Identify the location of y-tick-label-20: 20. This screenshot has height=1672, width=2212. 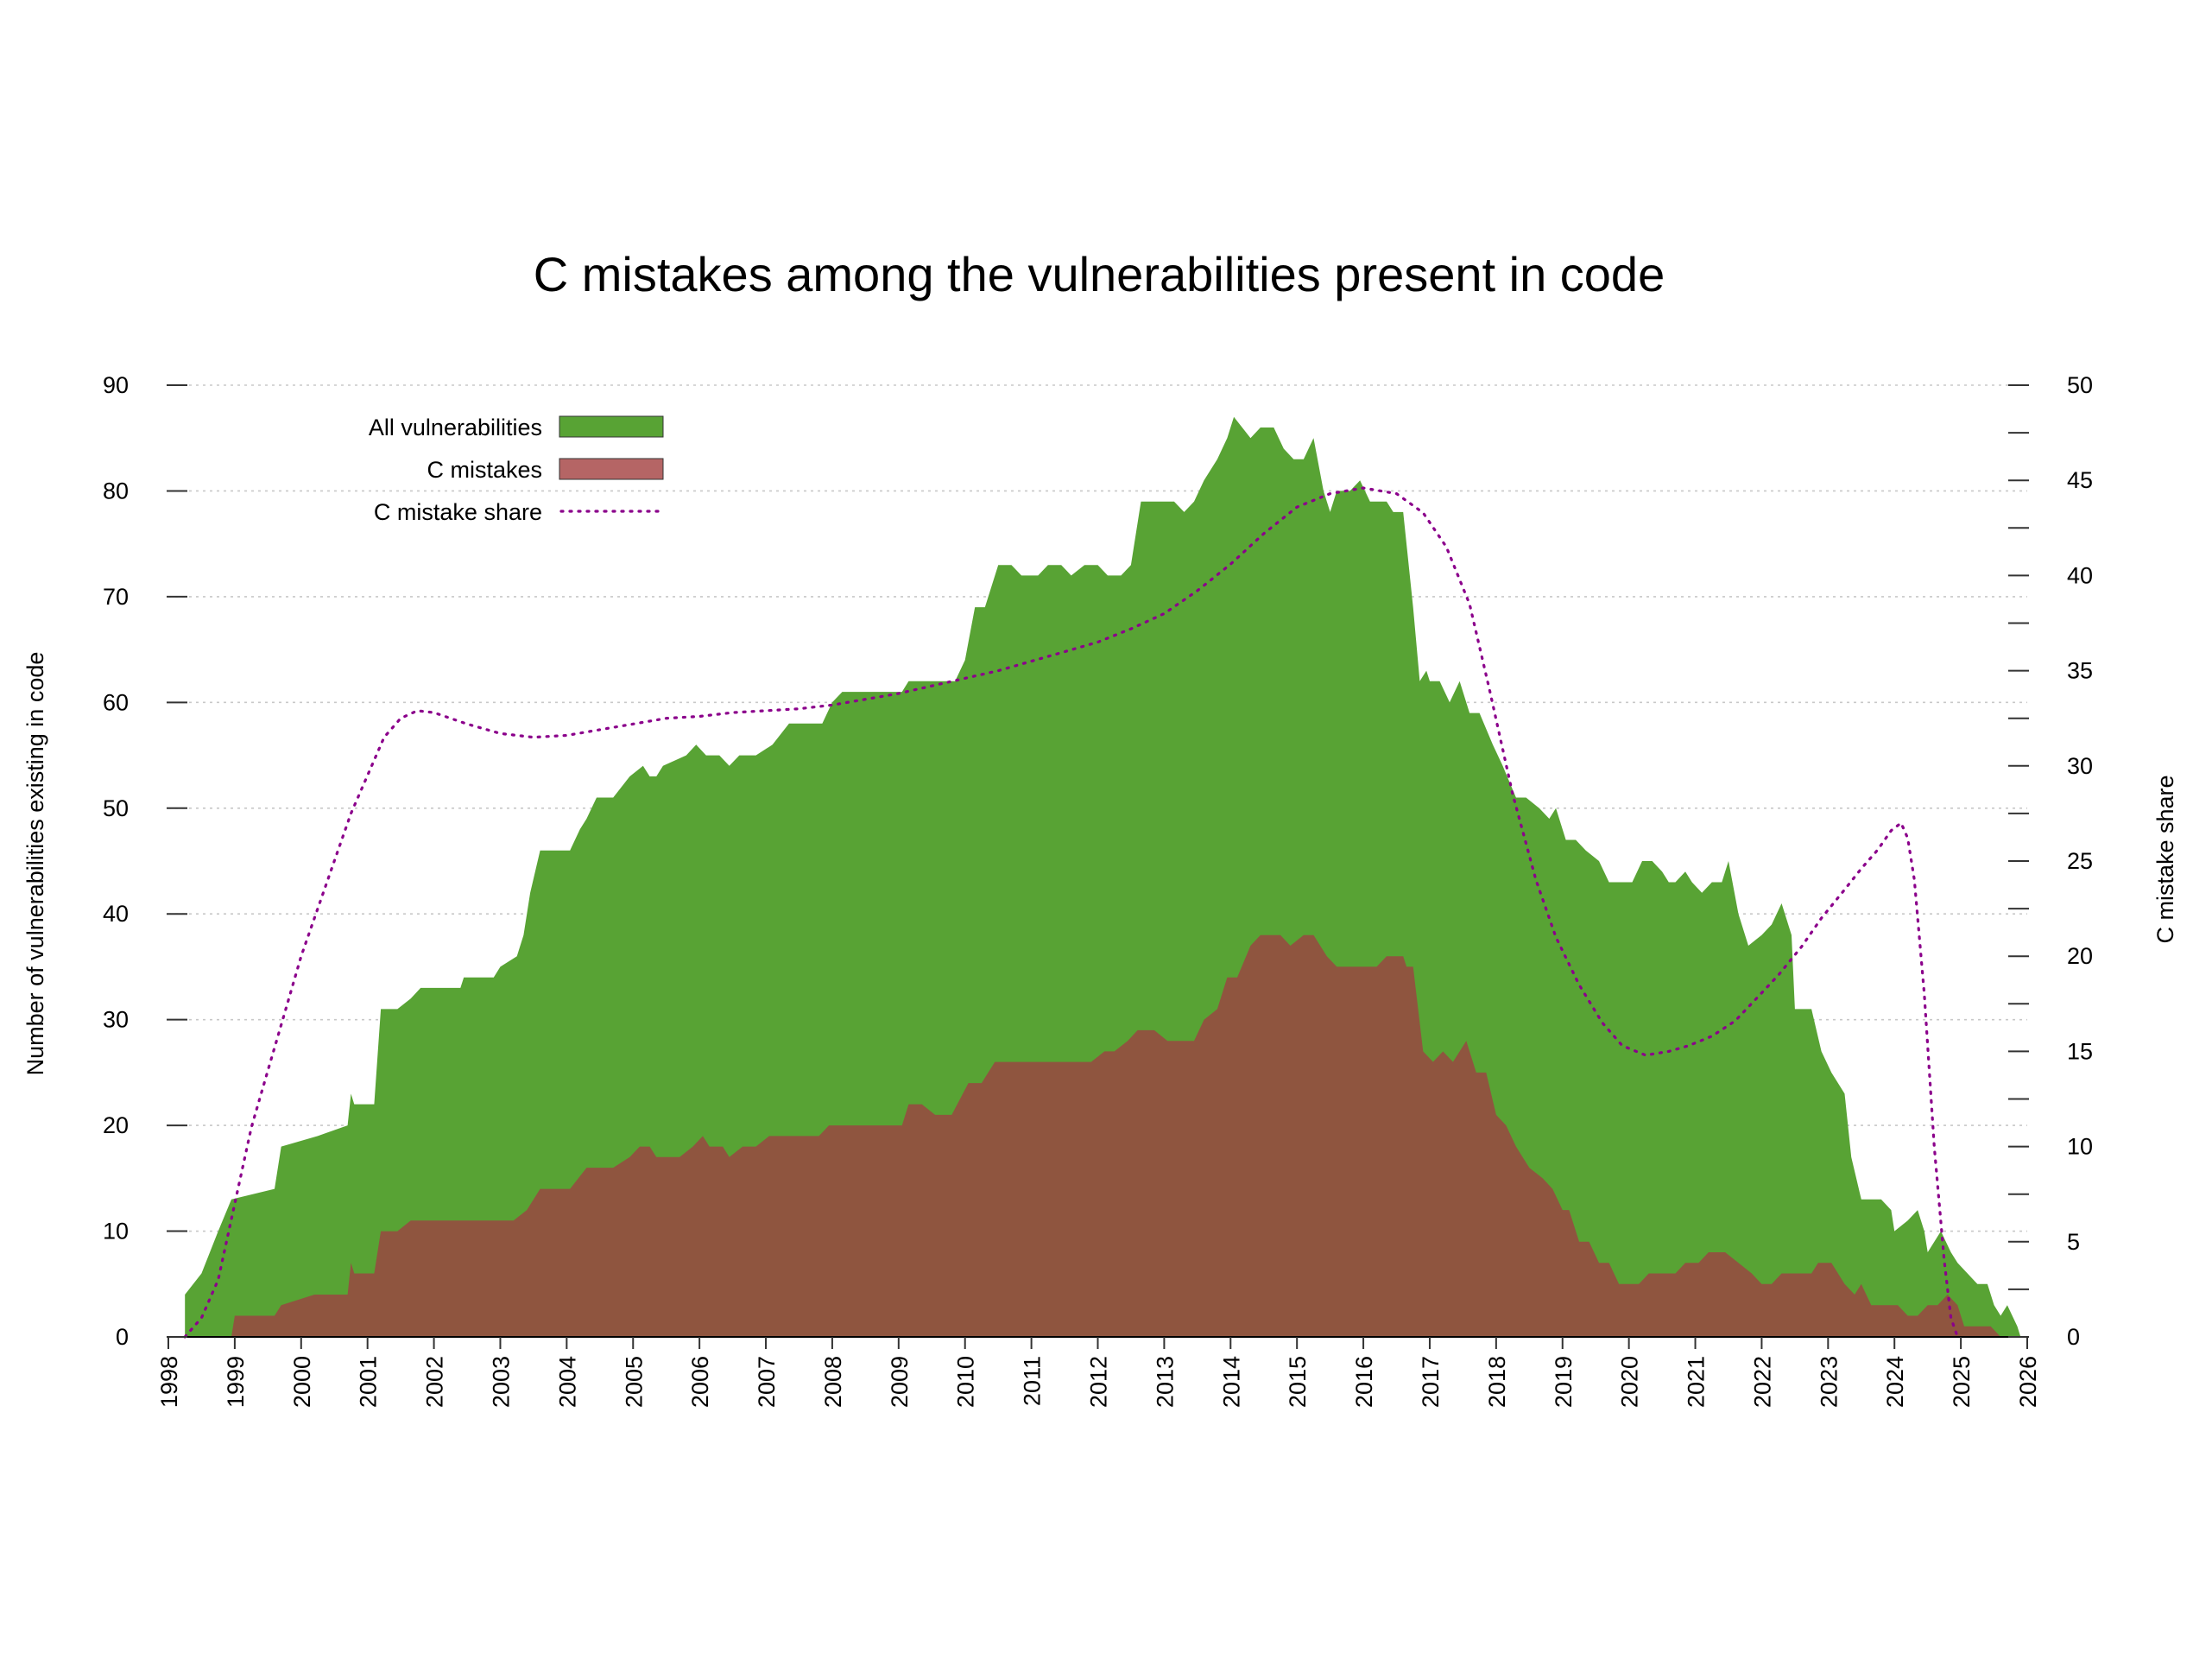
(116, 1125).